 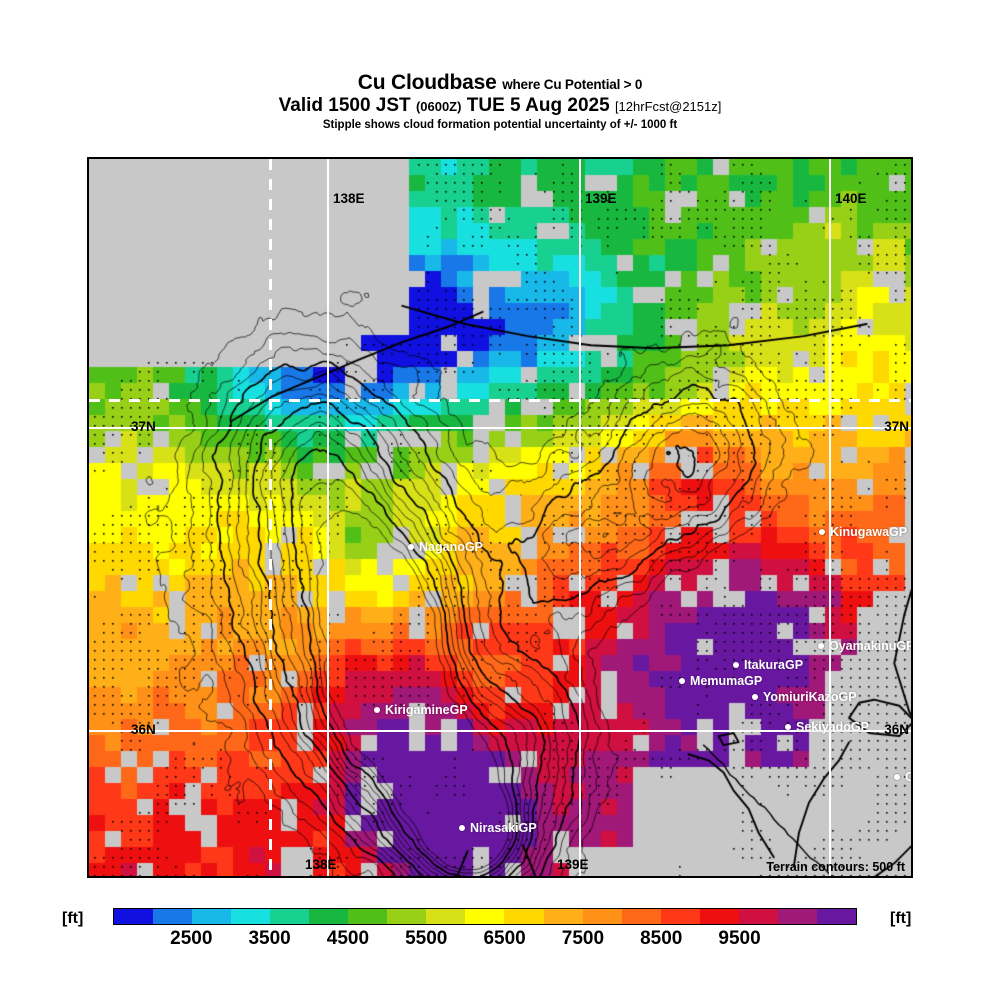 I want to click on valid-time: Valid 1500 JST, so click(x=344, y=106).